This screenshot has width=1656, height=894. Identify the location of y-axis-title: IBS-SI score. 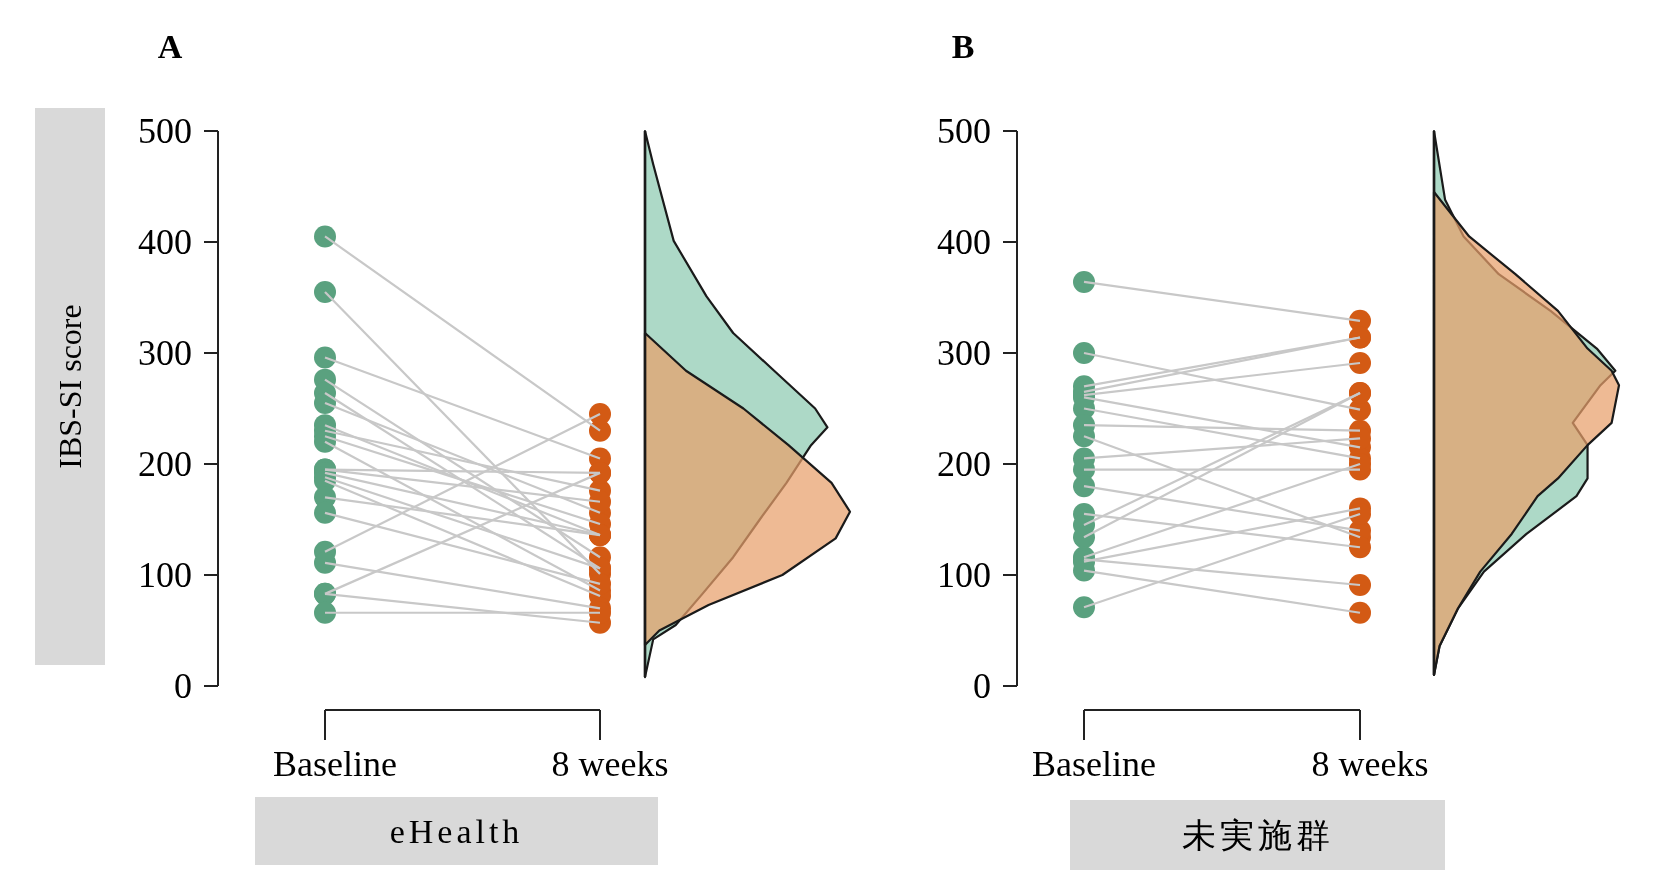
(70, 386).